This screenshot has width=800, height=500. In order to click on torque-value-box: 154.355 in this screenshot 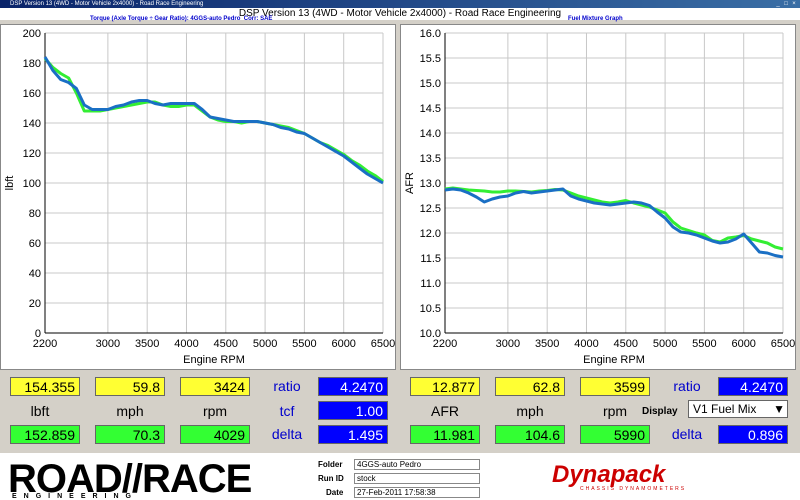, I will do `click(45, 386)`.